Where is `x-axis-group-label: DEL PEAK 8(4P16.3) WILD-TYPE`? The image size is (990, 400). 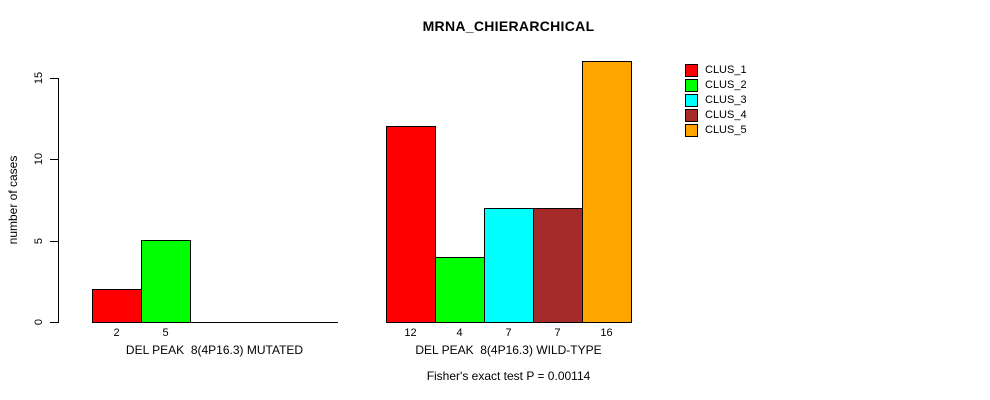
x-axis-group-label: DEL PEAK 8(4P16.3) WILD-TYPE is located at coordinates (508, 350).